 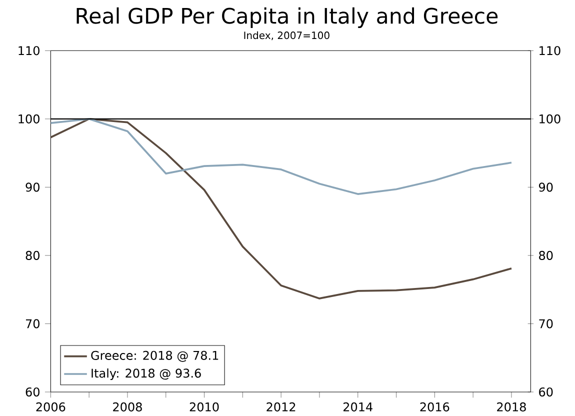 What do you see at coordinates (550, 51) in the screenshot?
I see `y2-tick-label: 110` at bounding box center [550, 51].